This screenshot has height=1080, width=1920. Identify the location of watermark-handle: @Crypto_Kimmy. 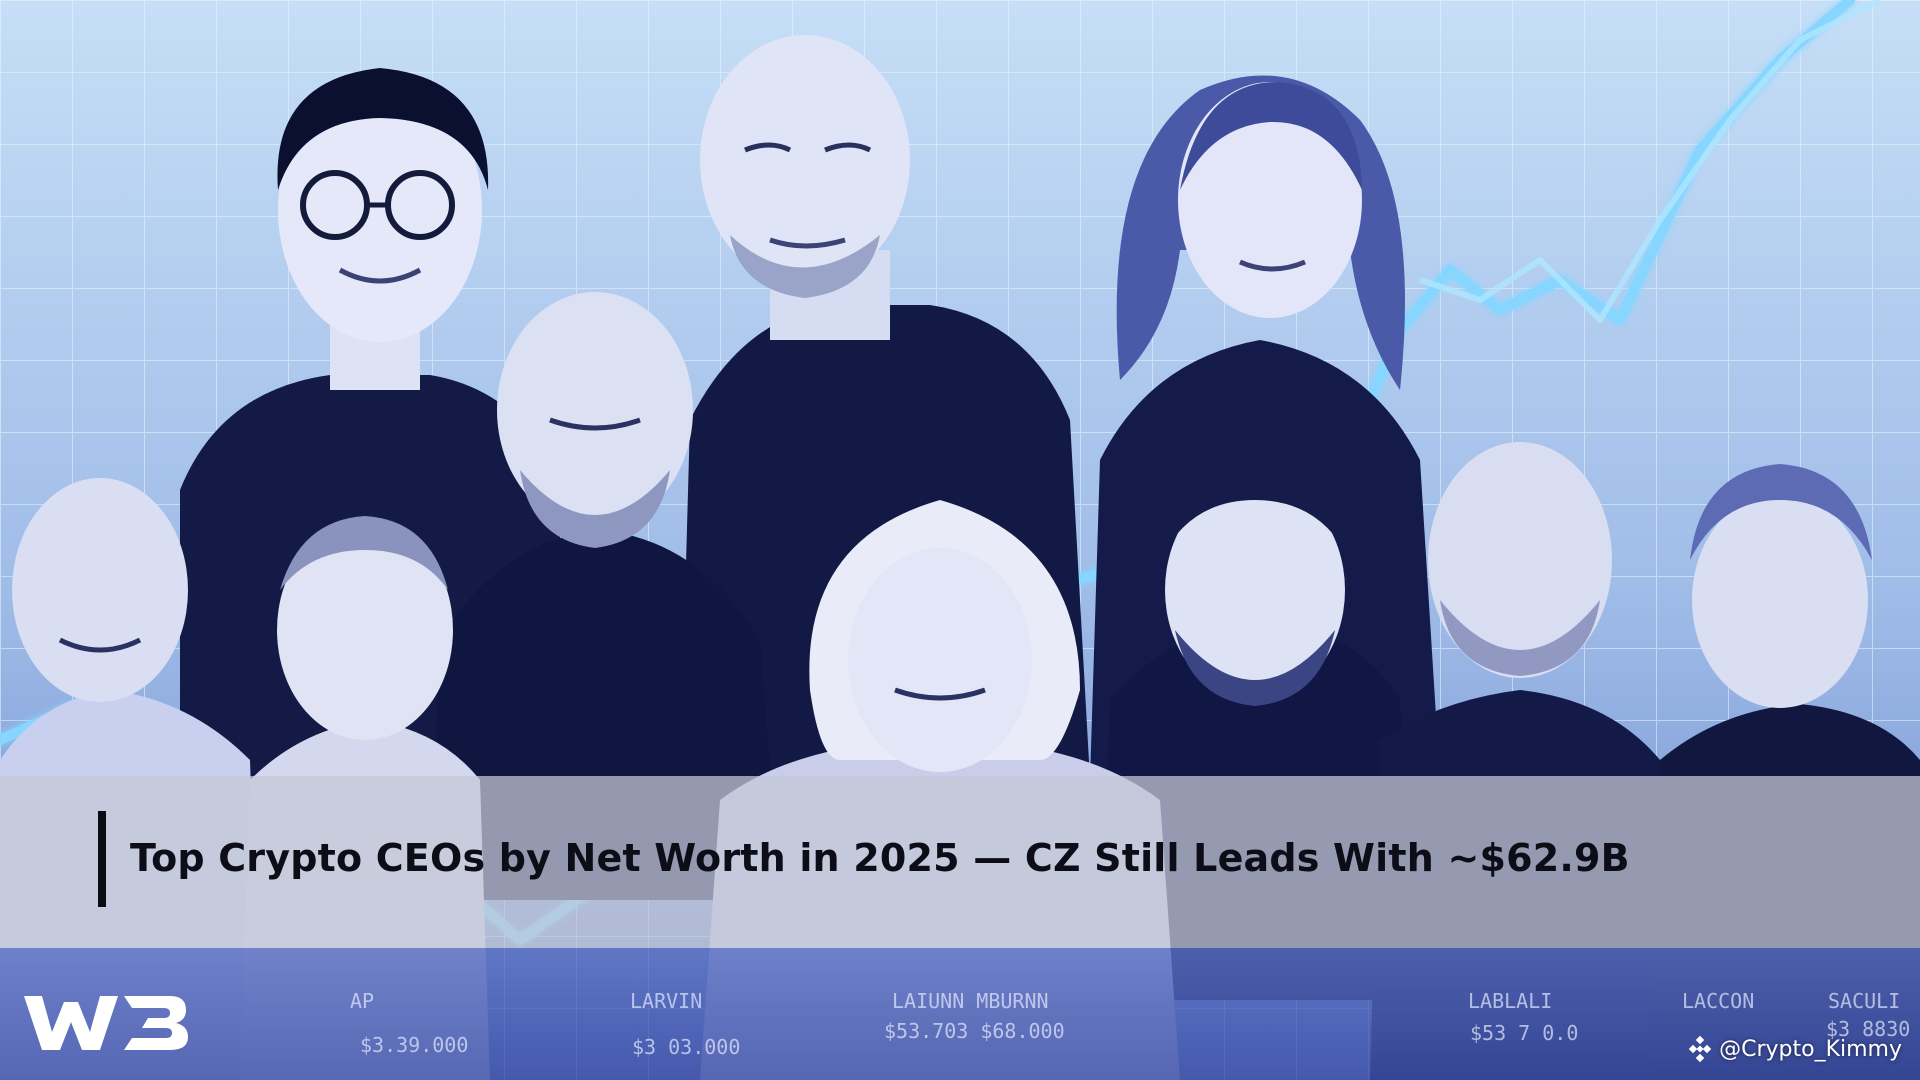
(1810, 1049).